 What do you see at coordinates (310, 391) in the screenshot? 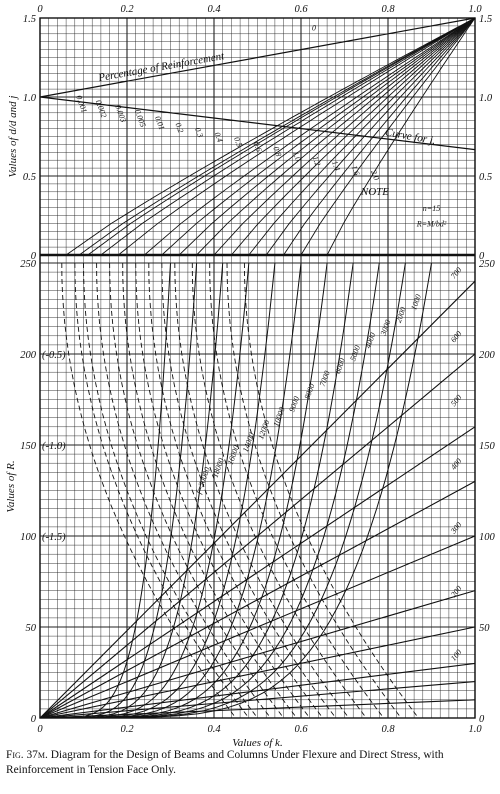
I see `stress-curve-label: 8000` at bounding box center [310, 391].